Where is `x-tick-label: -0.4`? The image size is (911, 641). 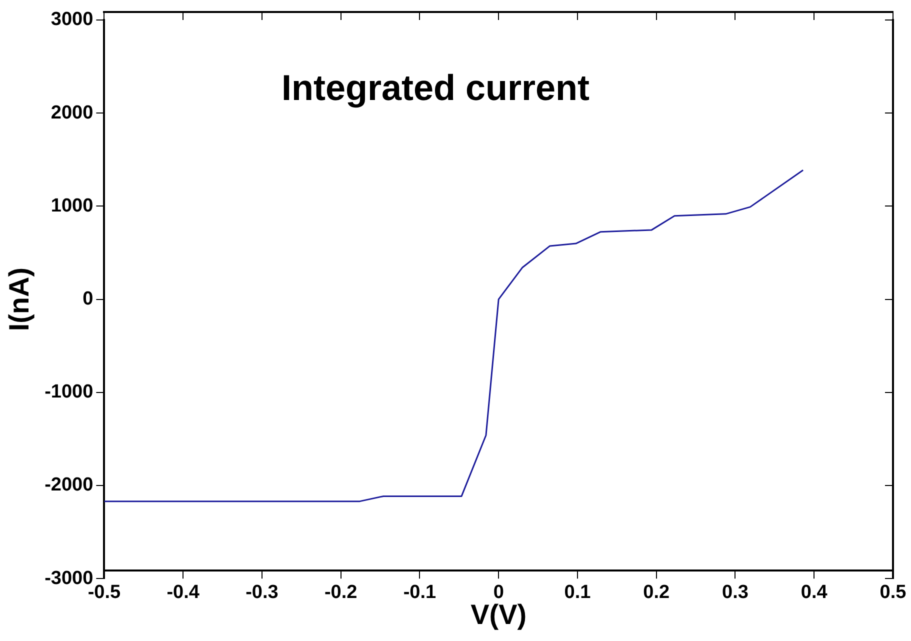 x-tick-label: -0.4 is located at coordinates (183, 593).